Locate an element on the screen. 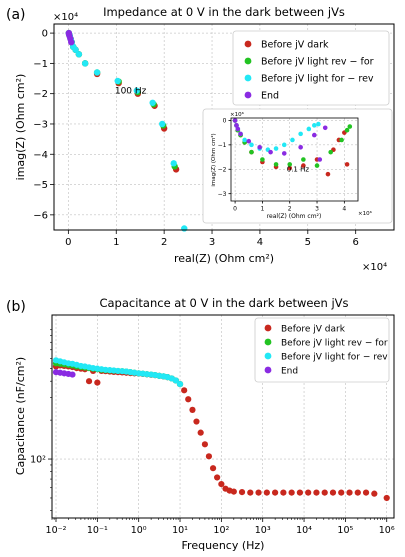 Image resolution: width=405 pixels, height=557 pixels. impedance-x-multiplier: ×10⁴ is located at coordinates (374, 267).